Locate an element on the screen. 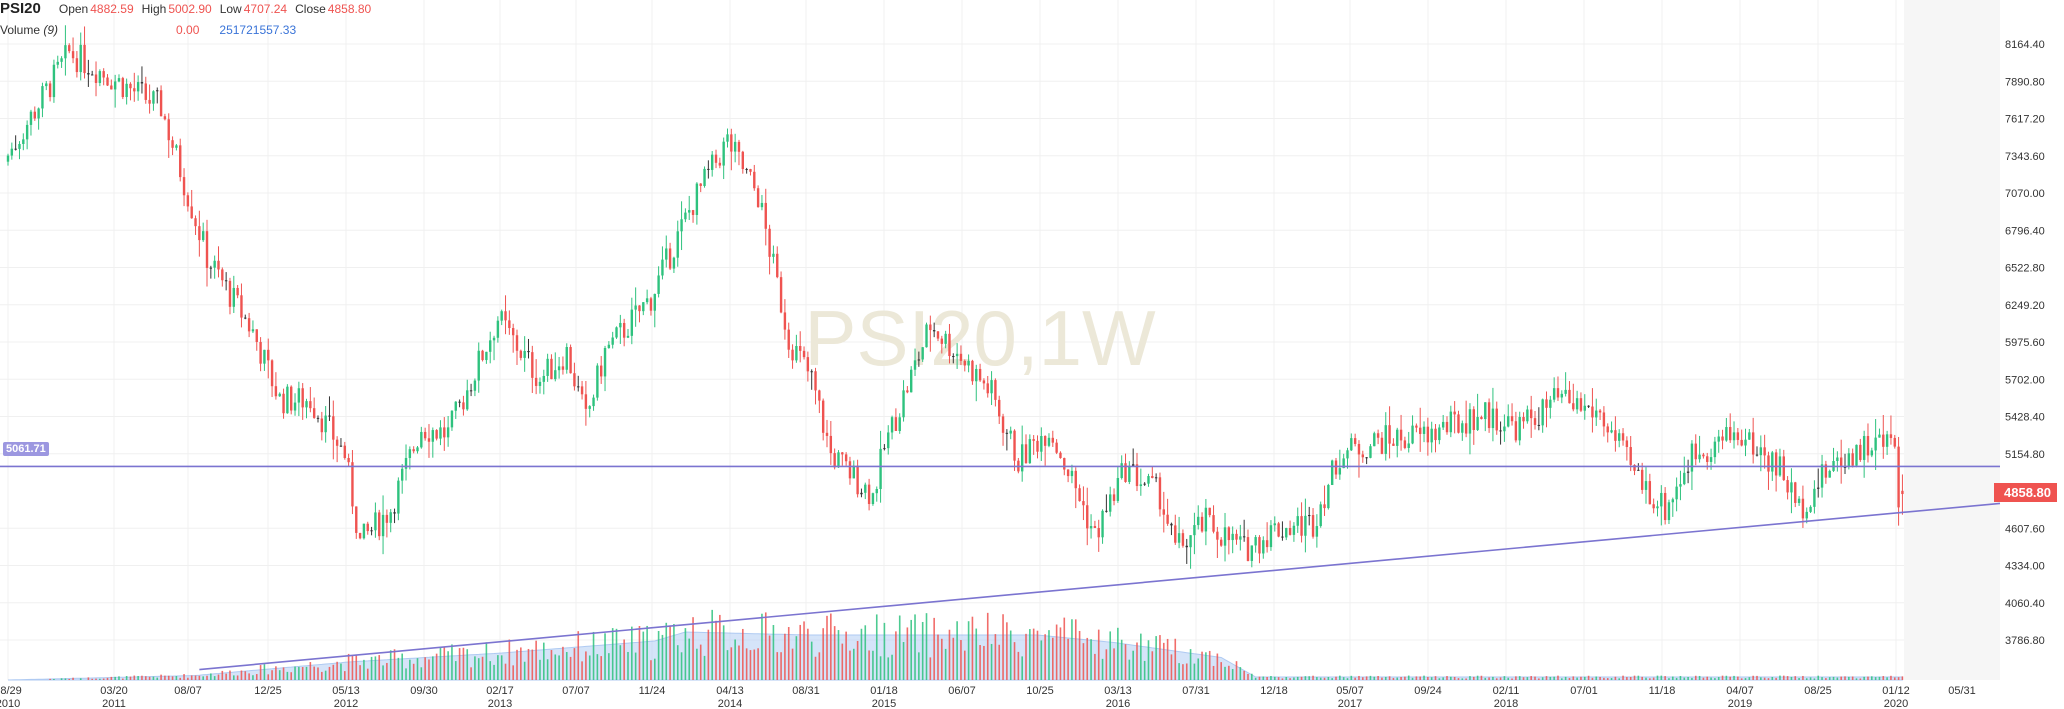 The image size is (2064, 709). volume-legend: Volume (9) 0.00 251721557.33 is located at coordinates (148, 30).